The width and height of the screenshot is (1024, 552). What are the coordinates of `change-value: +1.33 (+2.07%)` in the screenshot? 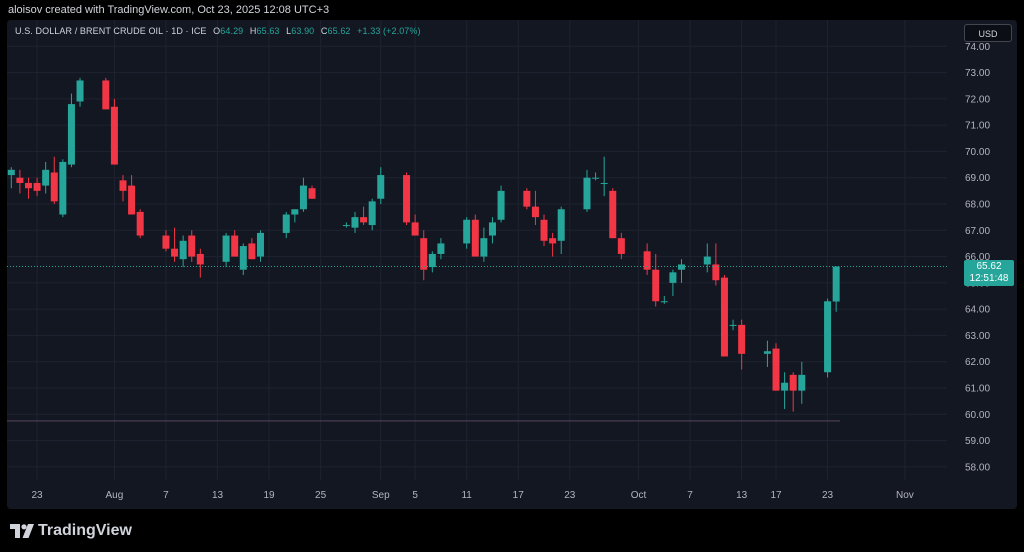 It's located at (389, 31).